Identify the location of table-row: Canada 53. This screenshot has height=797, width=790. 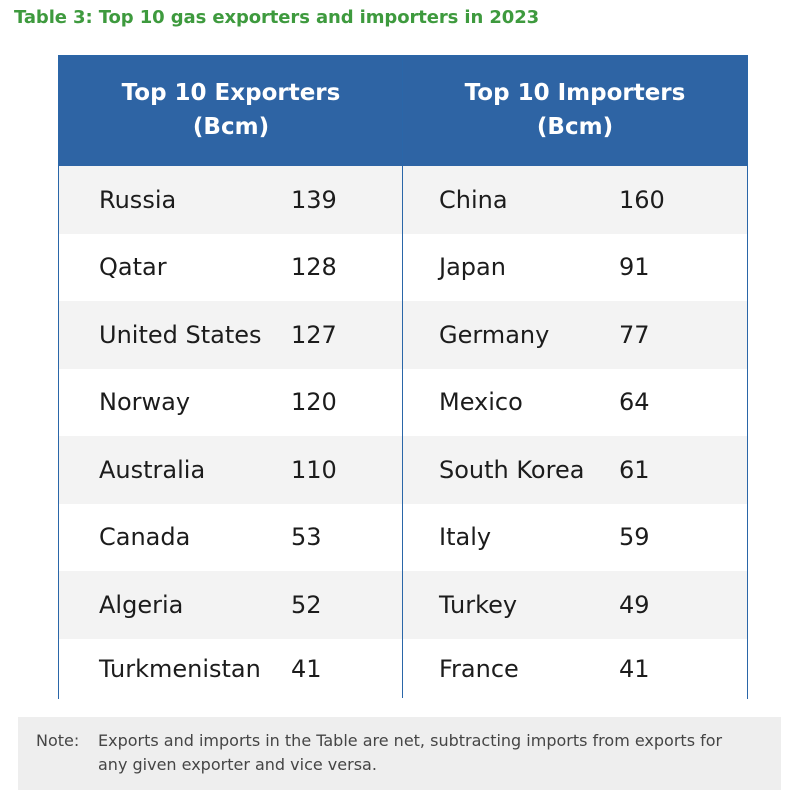
(231, 537).